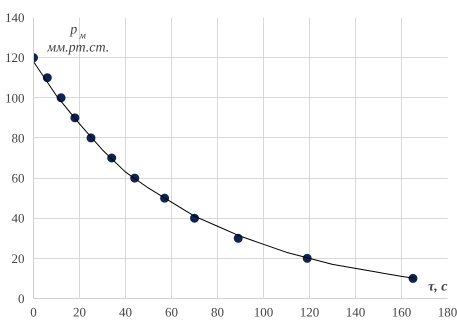 The width and height of the screenshot is (457, 322). I want to click on y-tick-label: 40, so click(18, 218).